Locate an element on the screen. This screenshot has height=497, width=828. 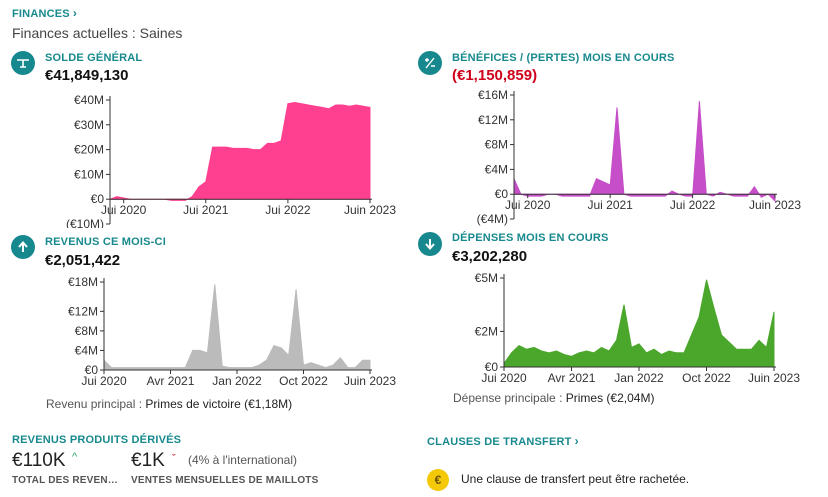
revenue-x-tick-label: Oct 2022 is located at coordinates (303, 381).